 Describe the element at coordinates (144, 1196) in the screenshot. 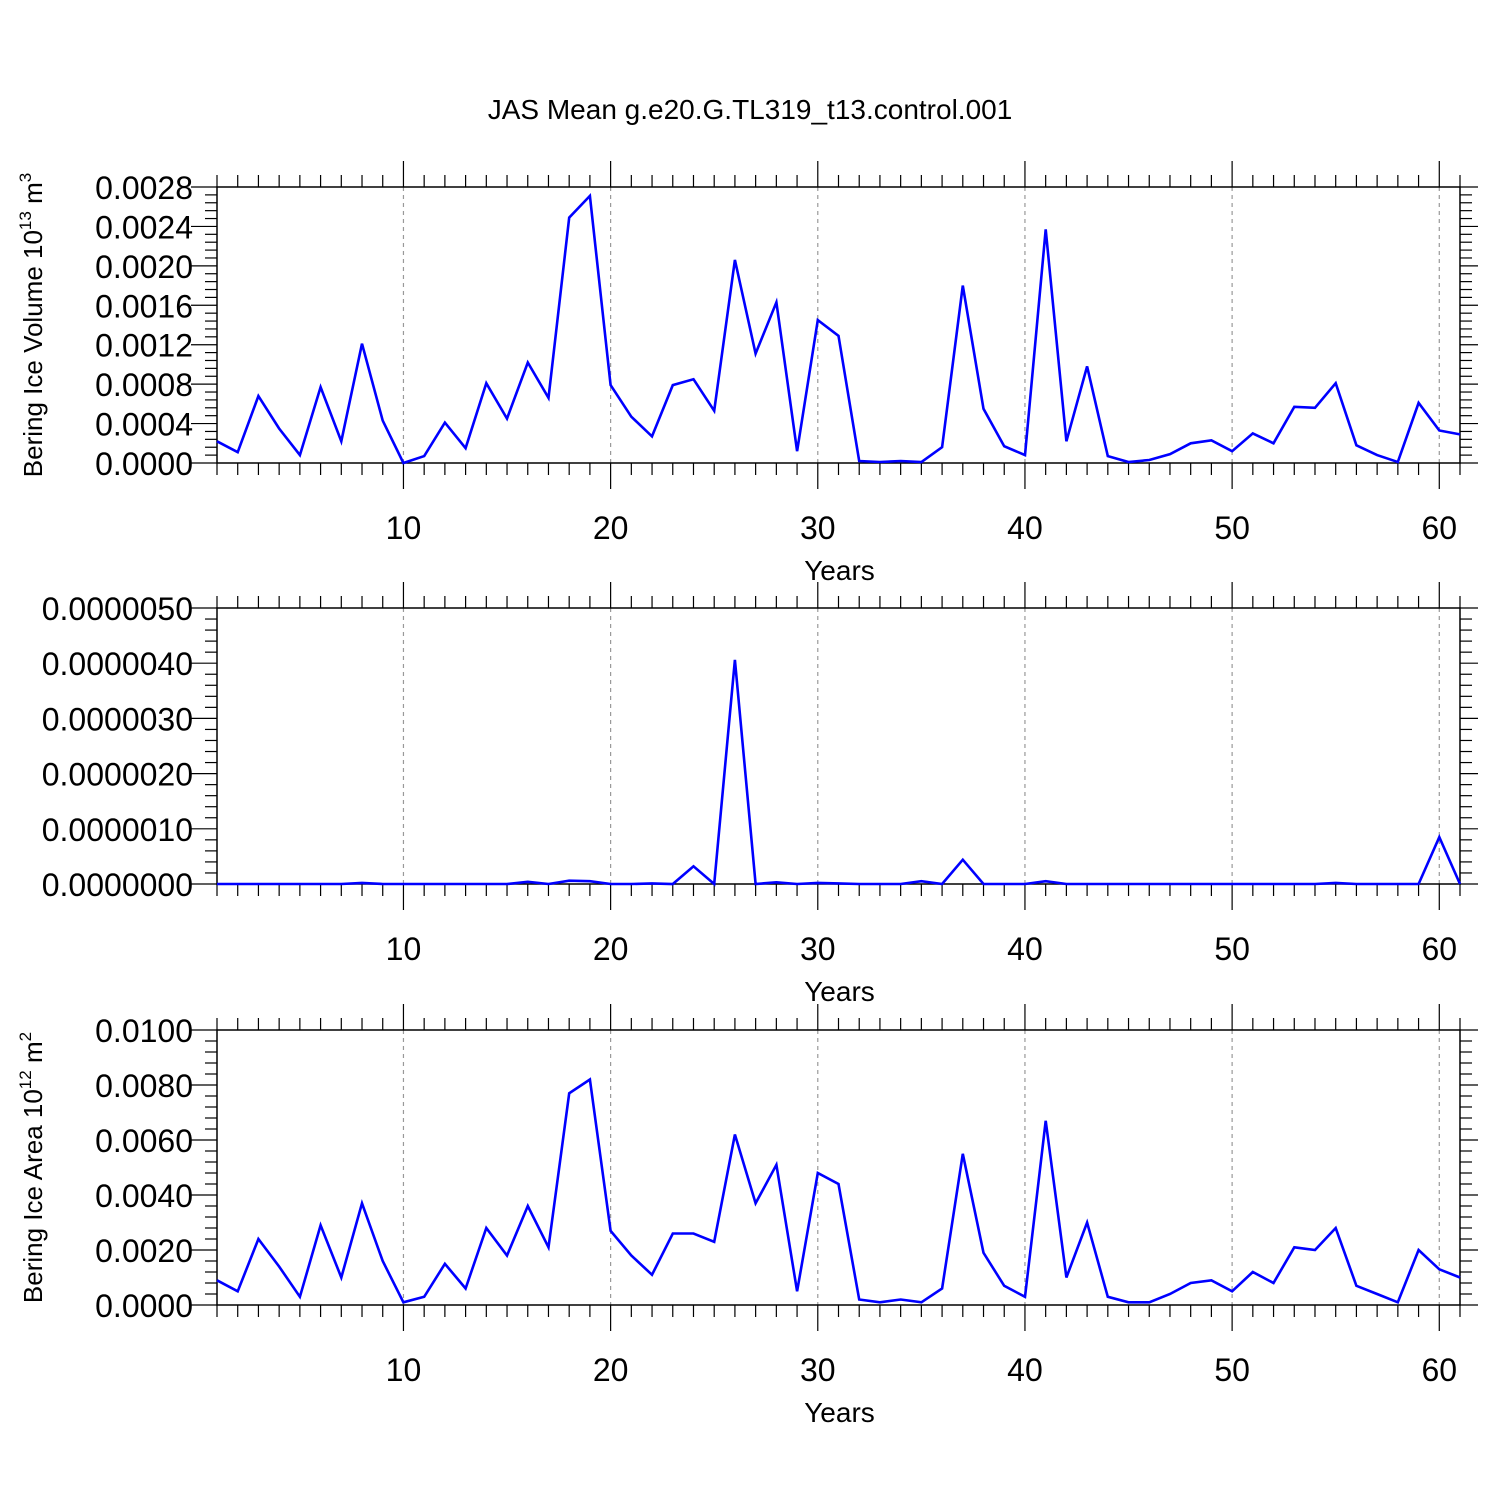

I see `ice-area-y-tick-label: 0.0040` at that location.